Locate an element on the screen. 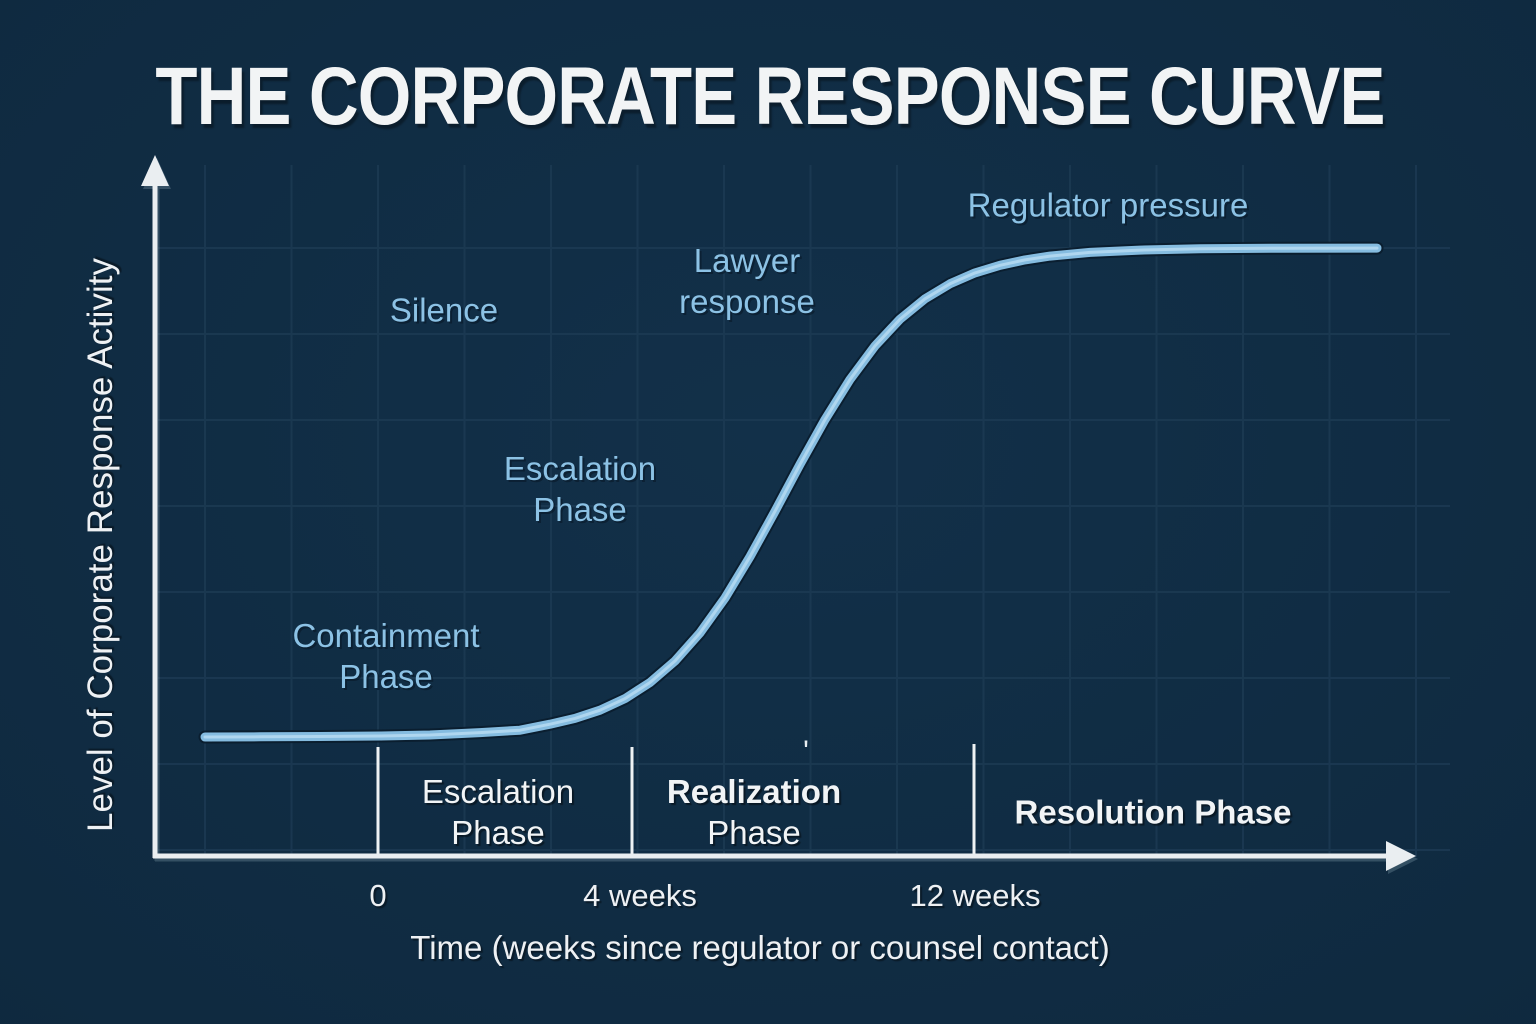 The image size is (1536, 1024). band-resolution-phase: Resolution Phase is located at coordinates (1153, 812).